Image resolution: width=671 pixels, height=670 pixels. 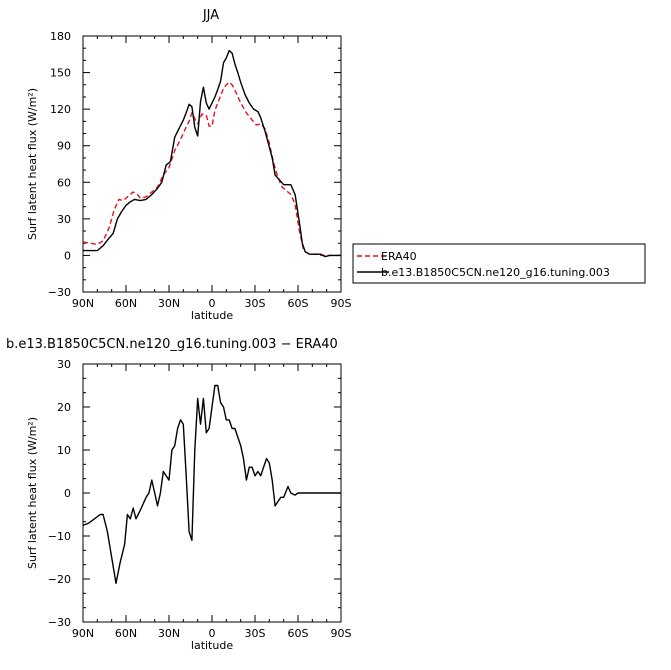 What do you see at coordinates (495, 272) in the screenshot?
I see `legend-label: b.e13.B1850C5CN.ne120_g16.tuning.003` at bounding box center [495, 272].